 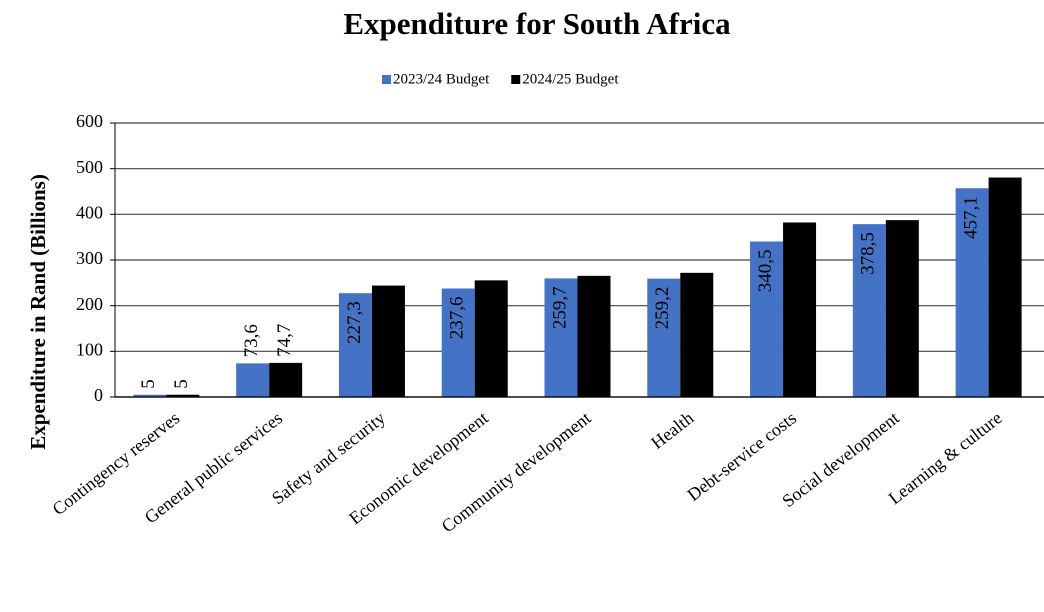 What do you see at coordinates (354, 322) in the screenshot?
I see `data-label: 227,3` at bounding box center [354, 322].